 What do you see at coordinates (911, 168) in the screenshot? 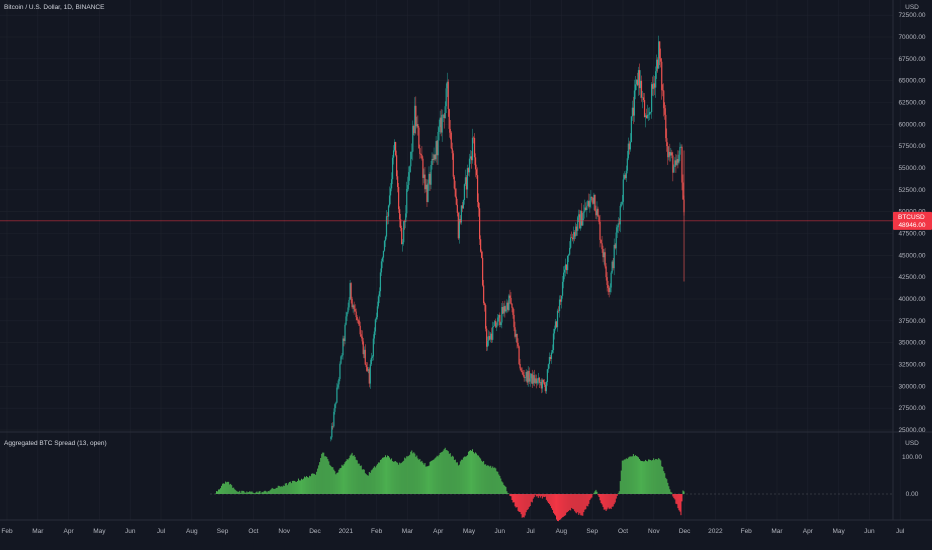
I see `price-tick-label: 55000.00` at bounding box center [911, 168].